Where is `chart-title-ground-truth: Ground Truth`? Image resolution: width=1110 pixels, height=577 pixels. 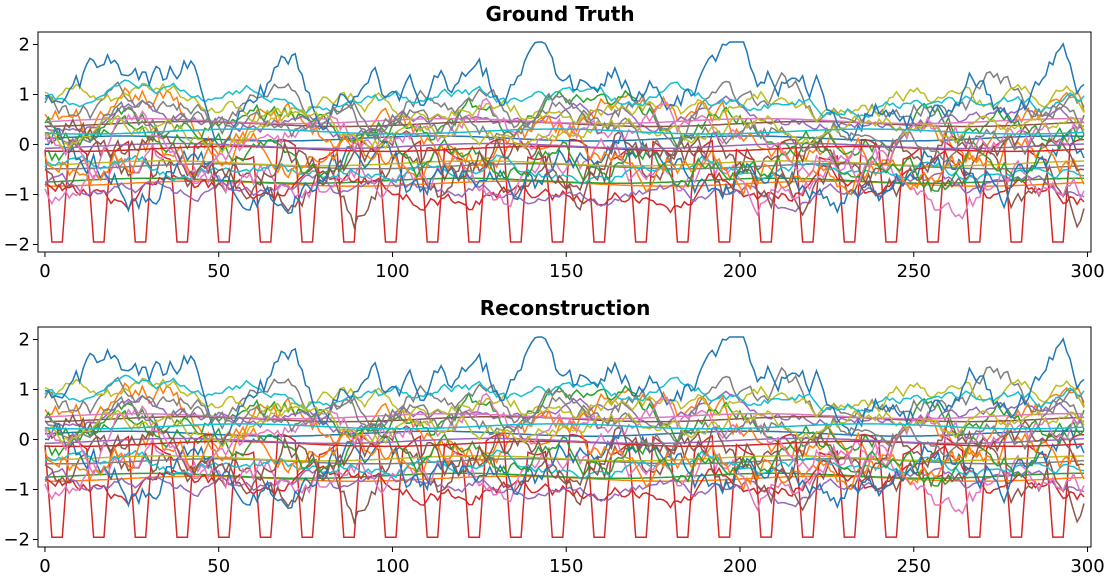 chart-title-ground-truth: Ground Truth is located at coordinates (559, 14).